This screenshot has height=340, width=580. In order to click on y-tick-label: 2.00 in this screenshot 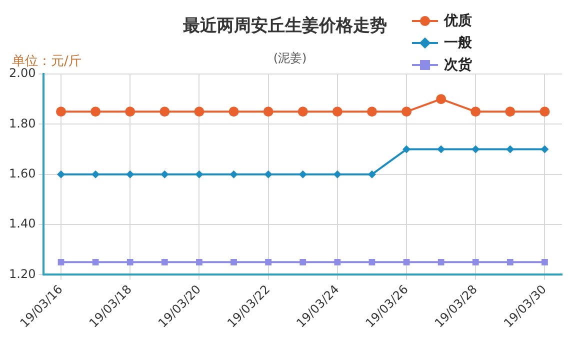, I will do `click(22, 73)`.